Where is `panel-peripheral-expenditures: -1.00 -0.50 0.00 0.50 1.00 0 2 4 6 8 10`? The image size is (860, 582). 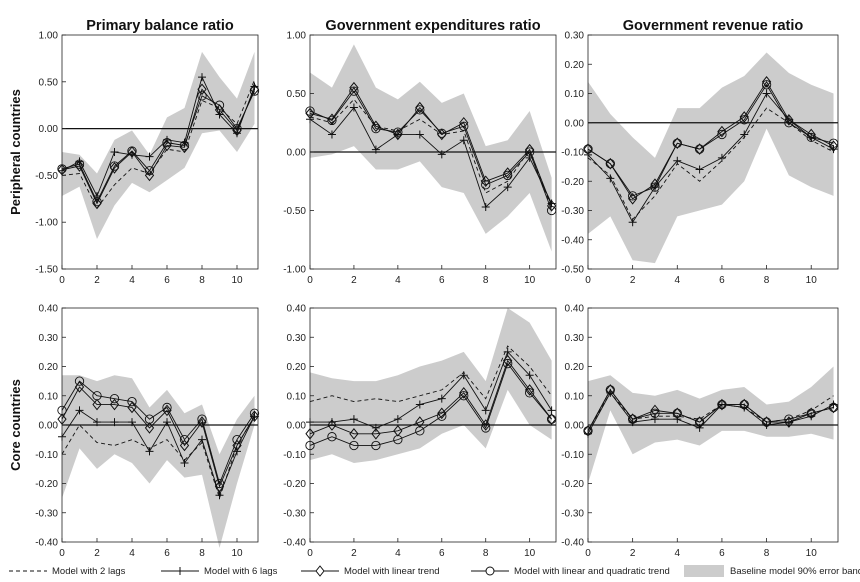
panel-peripheral-expenditures: -1.00 -0.50 0.00 0.50 1.00 0 2 4 6 8 10 is located at coordinates (420, 158).